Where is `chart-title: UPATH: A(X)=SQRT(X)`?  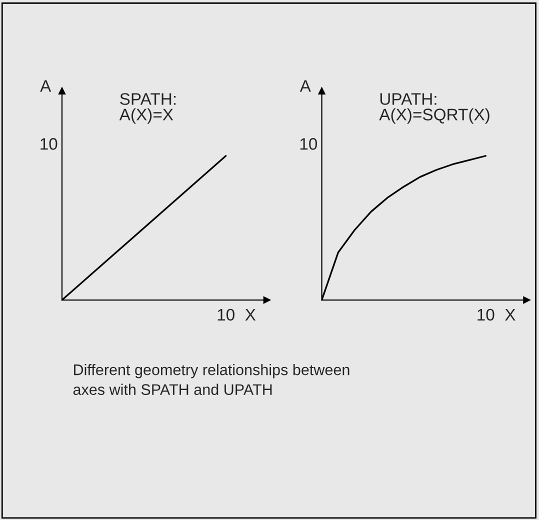 chart-title: UPATH: A(X)=SQRT(X) is located at coordinates (434, 108).